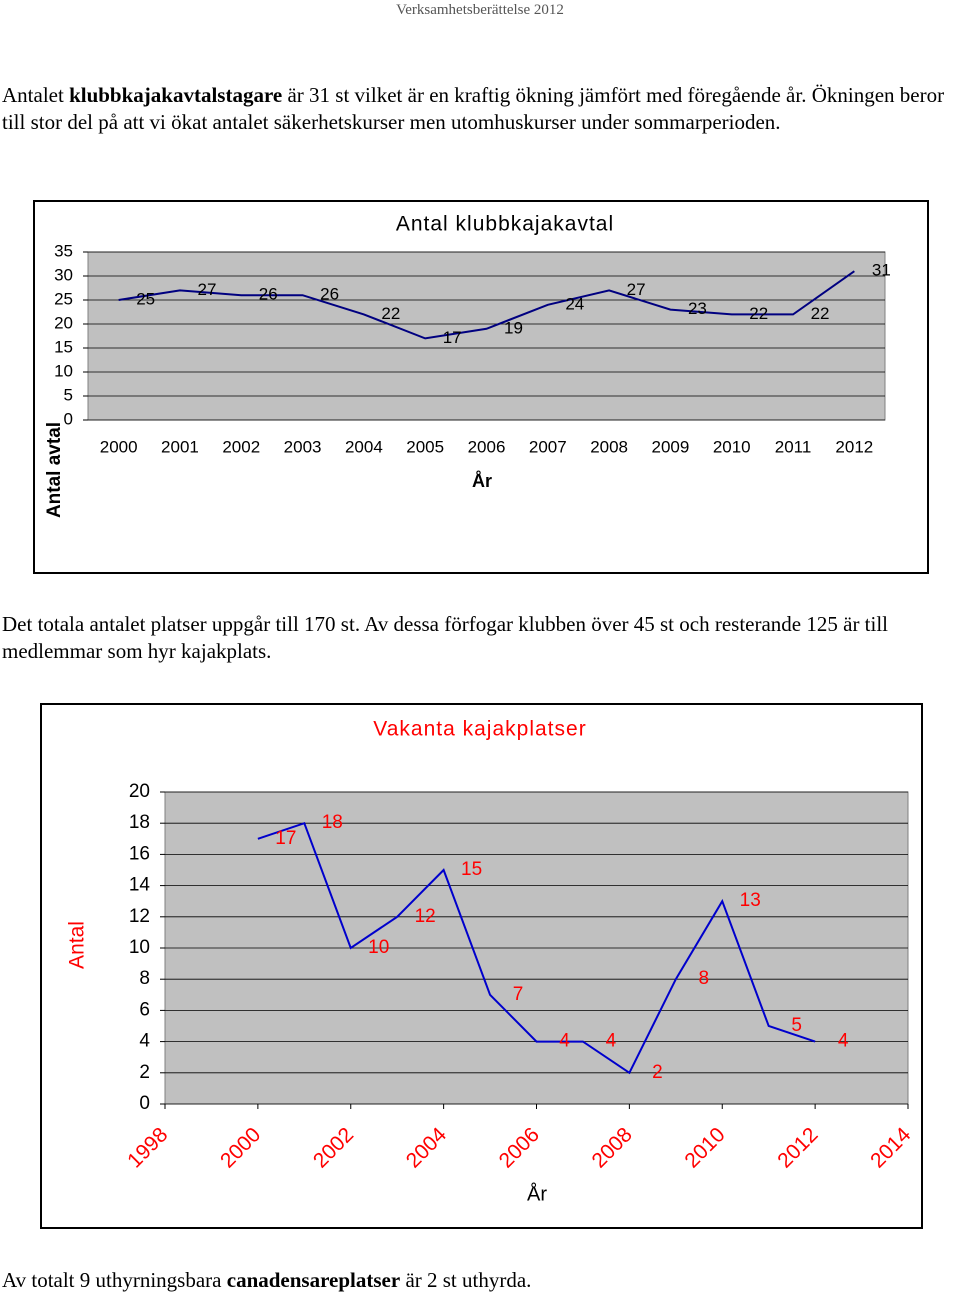  Describe the element at coordinates (36, 95) in the screenshot. I see `text: Antalet` at that location.